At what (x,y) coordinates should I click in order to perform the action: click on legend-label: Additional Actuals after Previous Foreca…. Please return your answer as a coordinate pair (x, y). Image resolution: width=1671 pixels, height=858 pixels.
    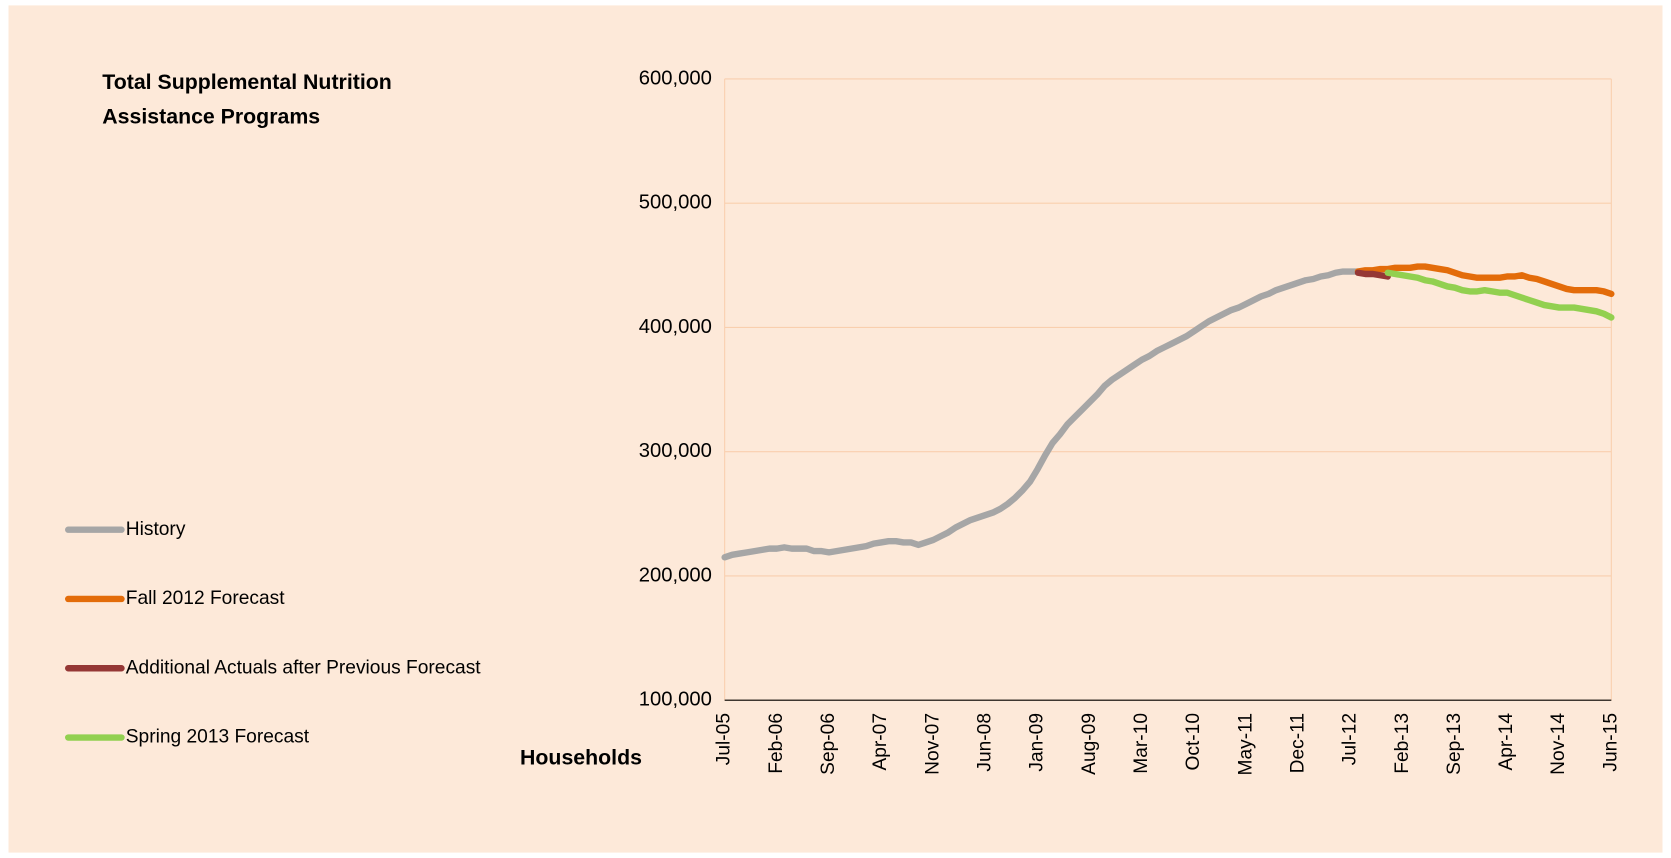
    Looking at the image, I should click on (304, 667).